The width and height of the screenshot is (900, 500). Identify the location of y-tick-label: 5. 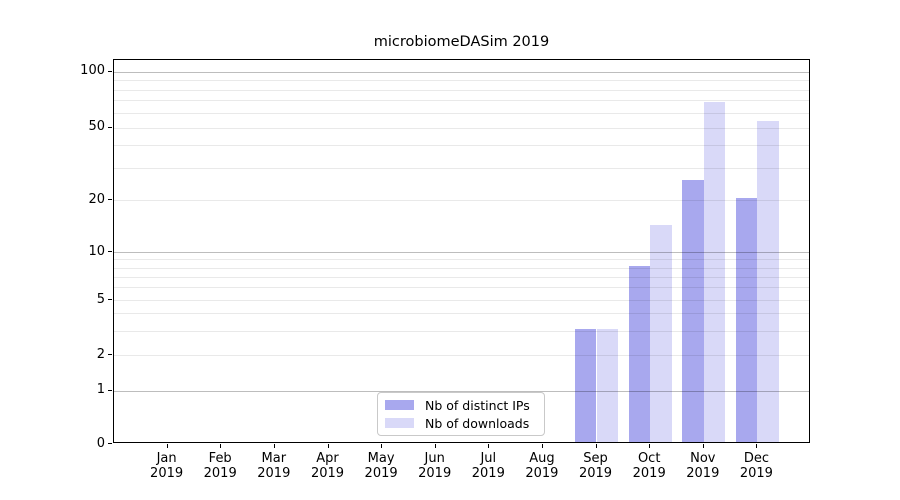
(100, 299).